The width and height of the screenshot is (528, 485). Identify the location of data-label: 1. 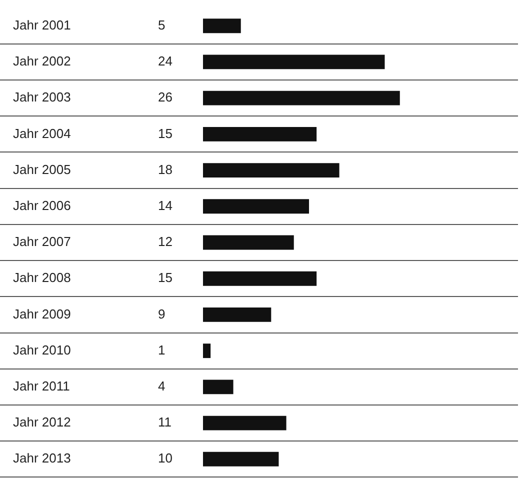
(162, 350).